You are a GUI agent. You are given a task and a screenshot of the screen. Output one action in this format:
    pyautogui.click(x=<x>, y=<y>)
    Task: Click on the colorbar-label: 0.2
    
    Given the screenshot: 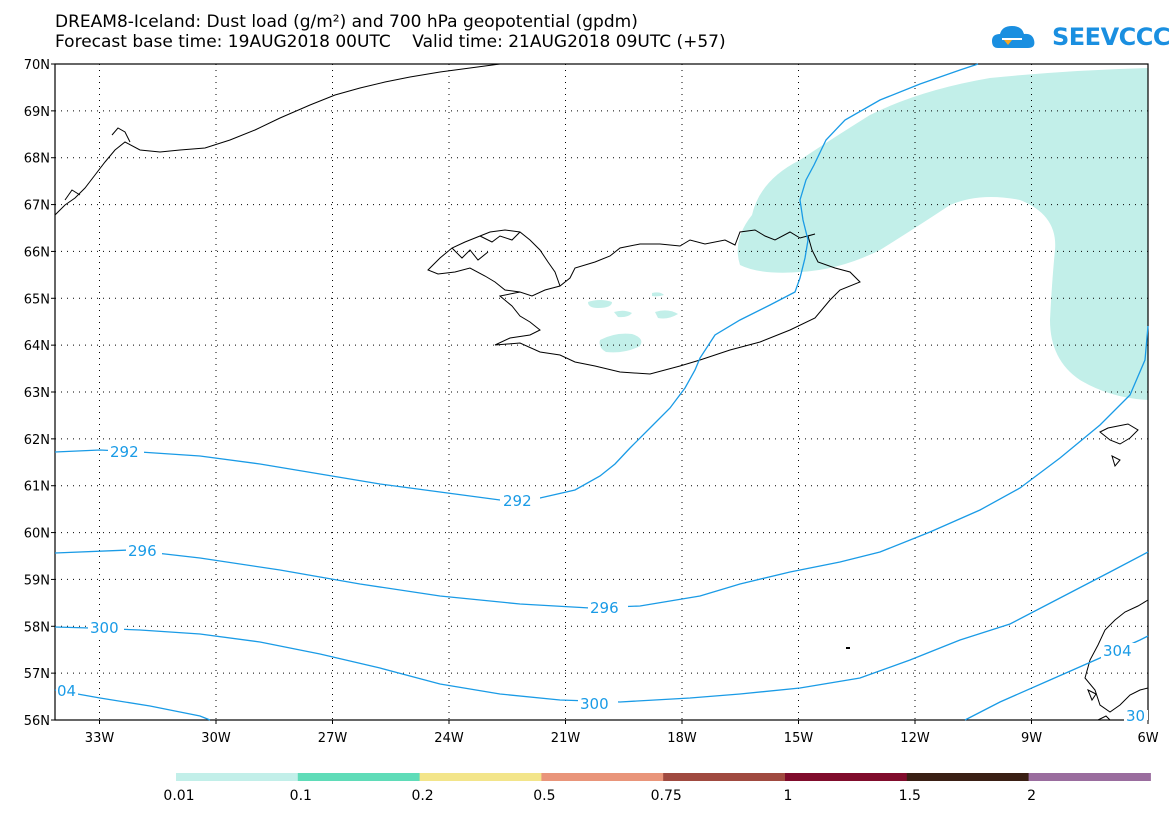 What is the action you would take?
    pyautogui.click(x=422, y=796)
    